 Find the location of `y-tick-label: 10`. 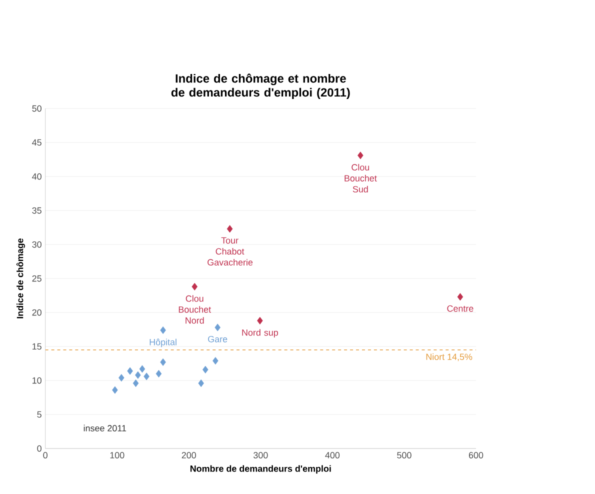

y-tick-label: 10 is located at coordinates (37, 380).